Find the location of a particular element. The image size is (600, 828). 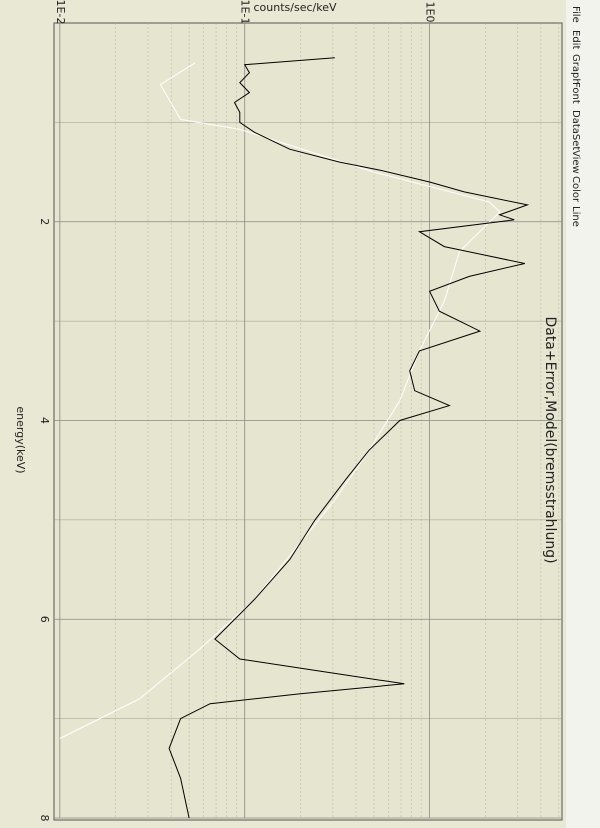

x-axis-label: energy(keV) is located at coordinates (20, 439).